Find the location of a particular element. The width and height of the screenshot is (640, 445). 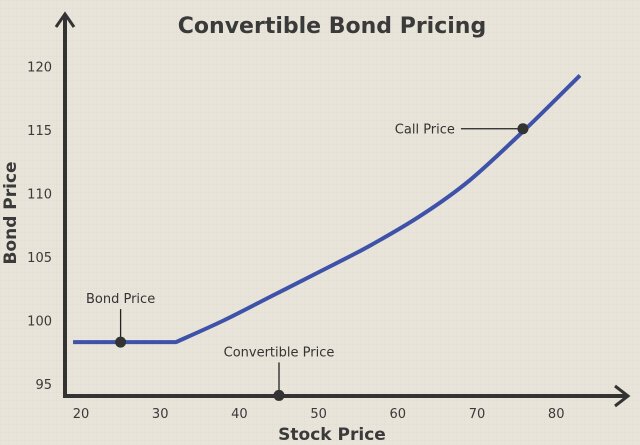

y-axis-arrow is located at coordinates (65, 19).